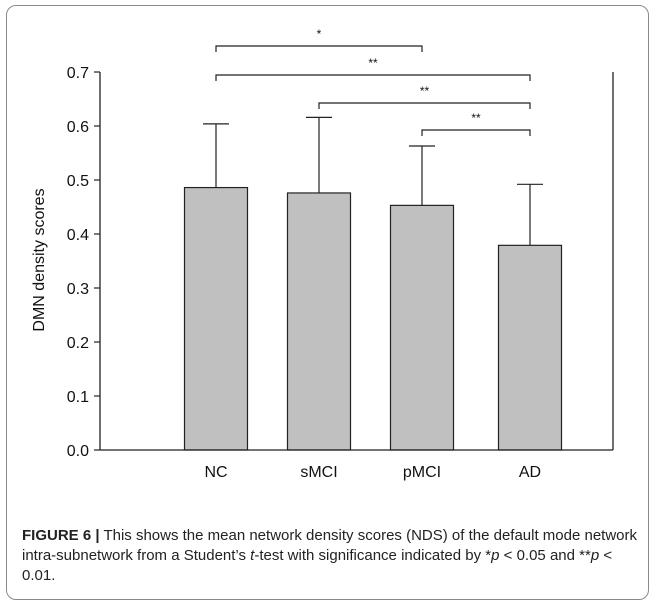  I want to click on y-tick-label: 0.5, so click(78, 181).